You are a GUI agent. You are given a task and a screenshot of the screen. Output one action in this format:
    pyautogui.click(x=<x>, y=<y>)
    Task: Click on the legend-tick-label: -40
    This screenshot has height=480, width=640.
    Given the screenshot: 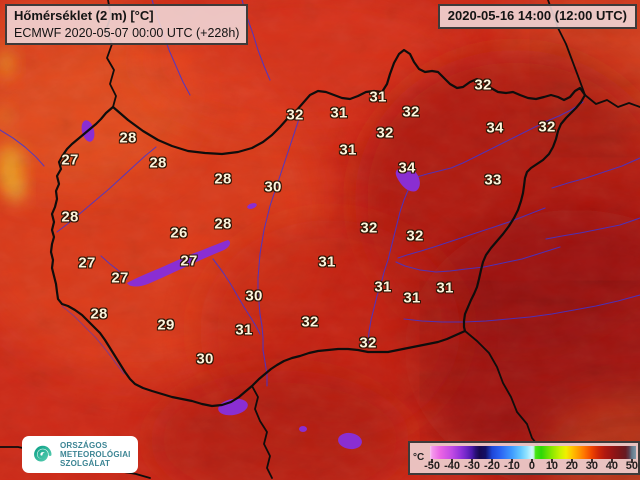 What is the action you would take?
    pyautogui.click(x=452, y=466)
    